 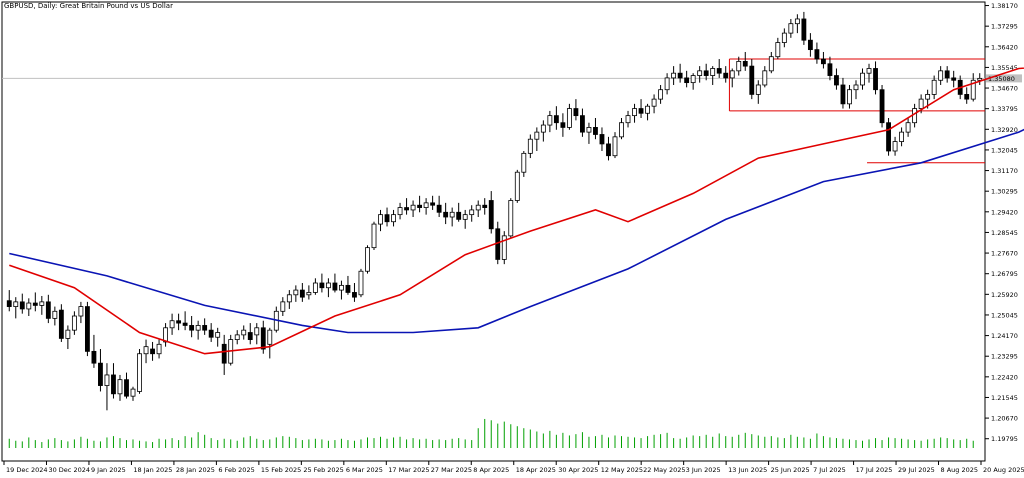 I want to click on y-tick-label: 1.32920, so click(x=1004, y=130).